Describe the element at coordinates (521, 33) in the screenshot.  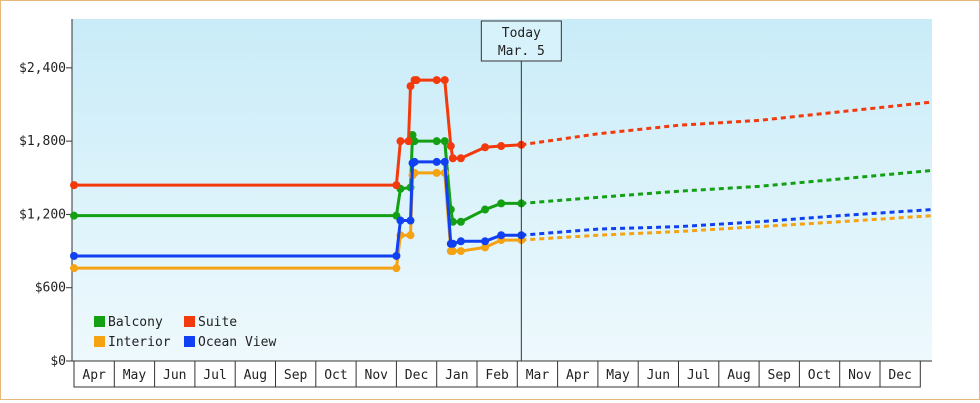
I see `today-label: Today` at that location.